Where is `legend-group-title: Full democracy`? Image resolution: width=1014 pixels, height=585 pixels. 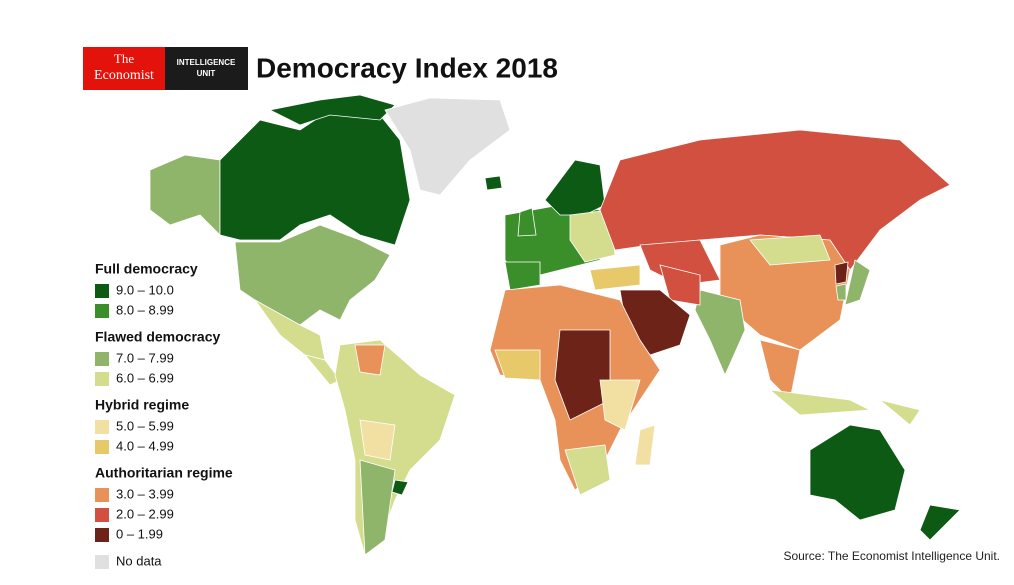 legend-group-title: Full democracy is located at coordinates (146, 269).